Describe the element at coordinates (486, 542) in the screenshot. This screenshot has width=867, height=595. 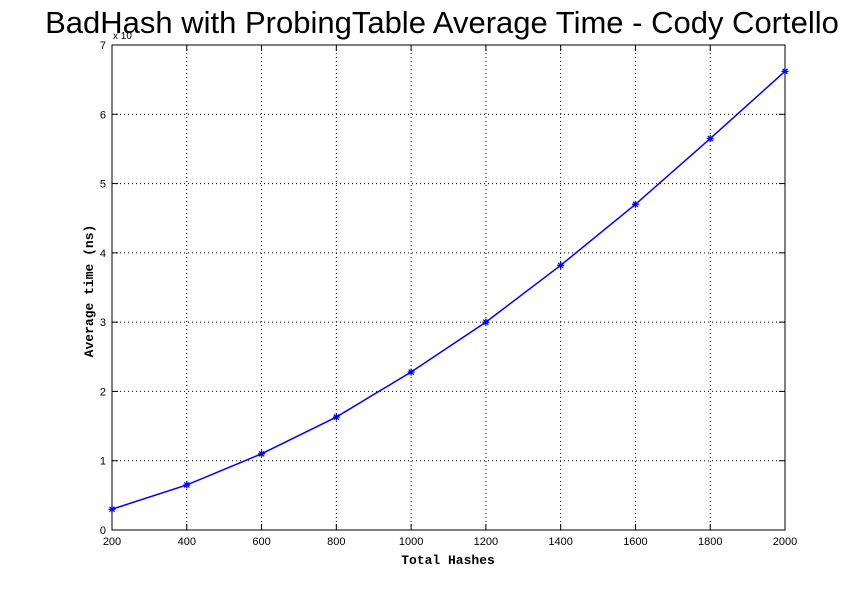
I see `x-tick-label: 1200` at that location.